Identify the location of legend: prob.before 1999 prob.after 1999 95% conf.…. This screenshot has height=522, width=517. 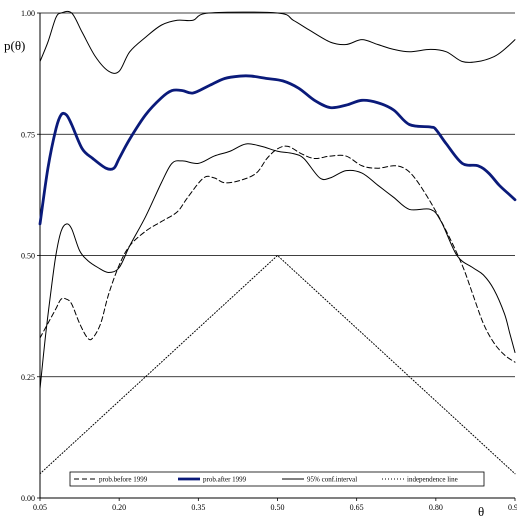
(277, 479).